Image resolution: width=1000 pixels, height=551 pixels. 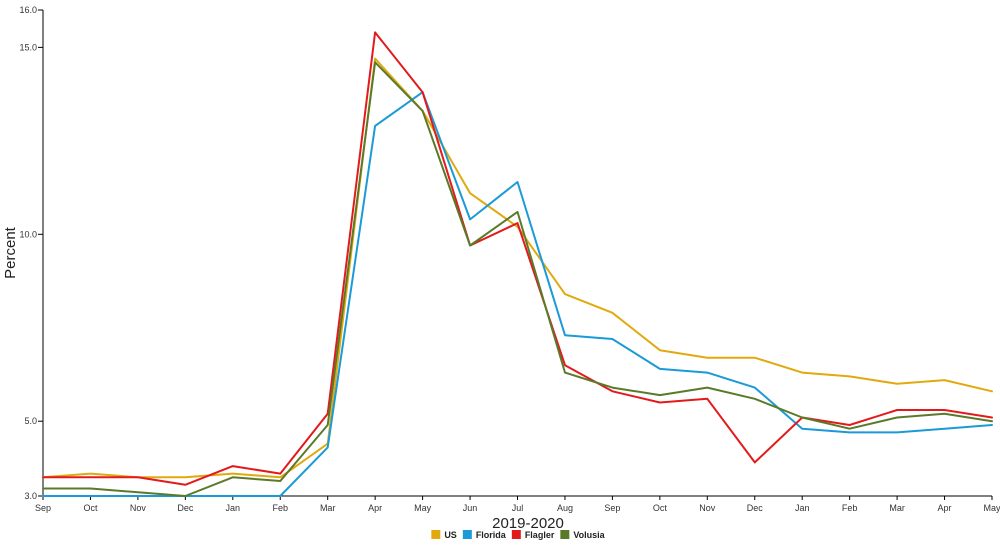 What do you see at coordinates (450, 535) in the screenshot?
I see `legend-label: US` at bounding box center [450, 535].